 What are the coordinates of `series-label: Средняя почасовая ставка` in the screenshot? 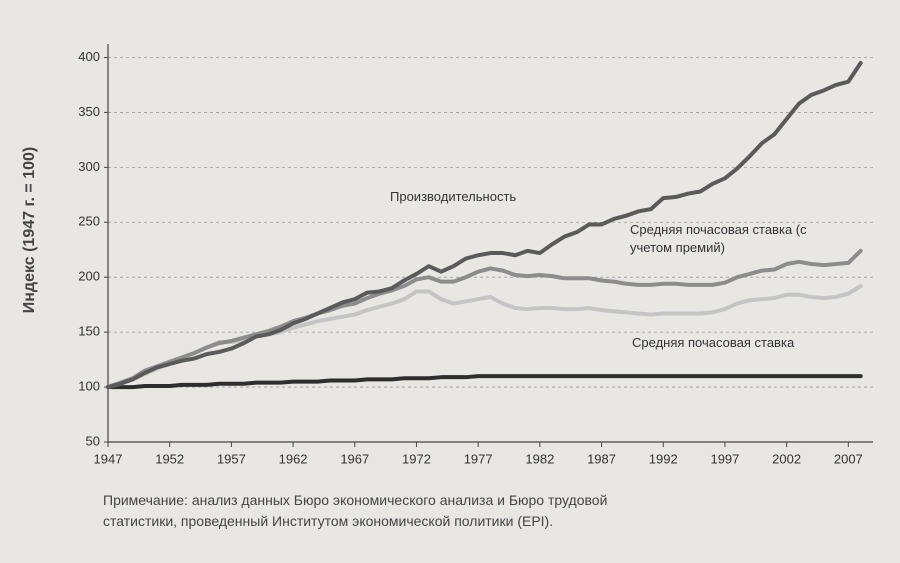 It's located at (713, 342).